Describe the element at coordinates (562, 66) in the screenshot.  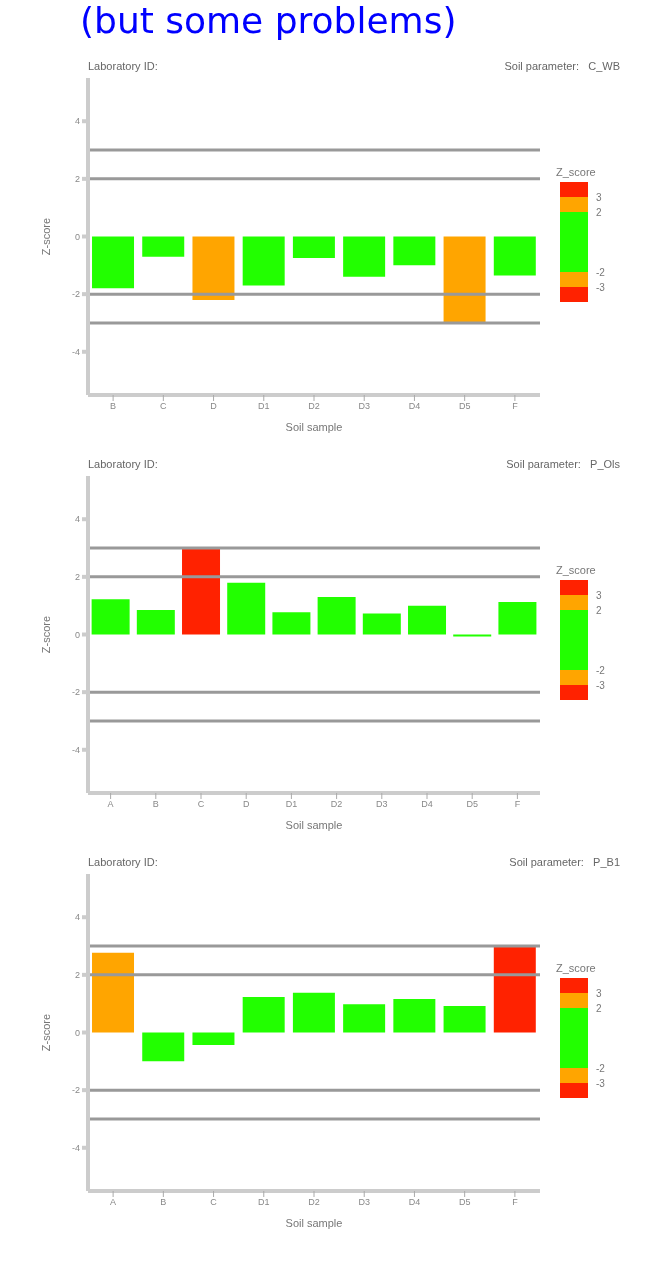
I see `text: Soil parameter: C_WB` at that location.